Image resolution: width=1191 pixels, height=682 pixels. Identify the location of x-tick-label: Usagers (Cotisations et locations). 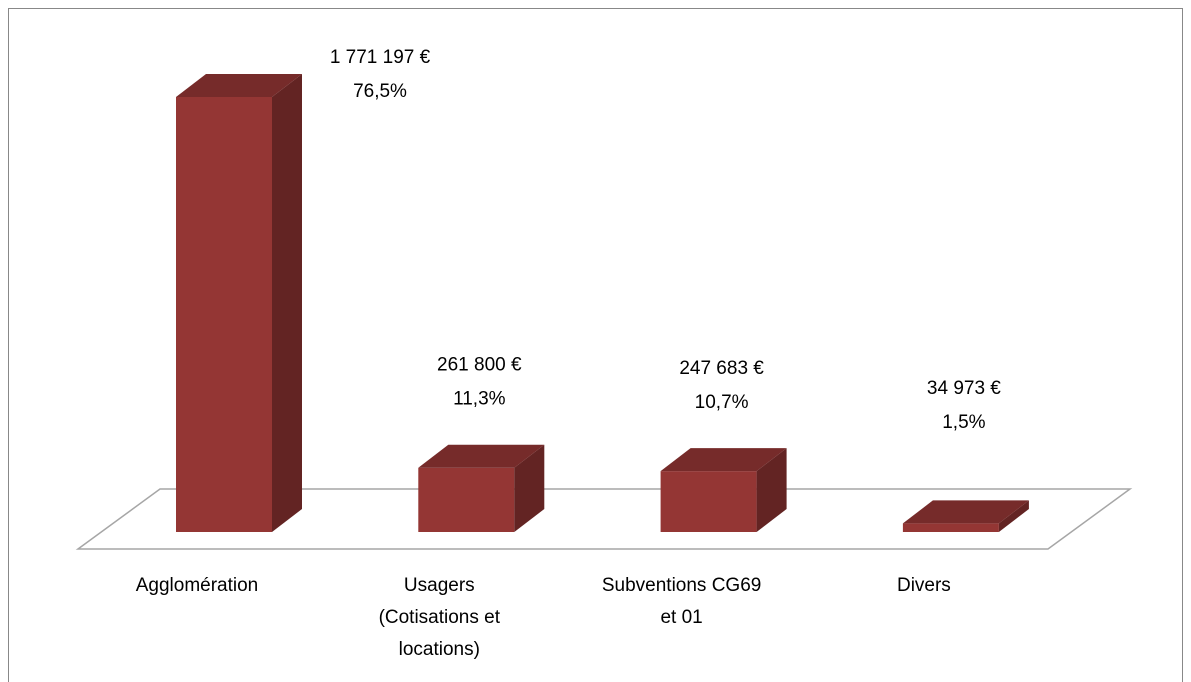
(439, 617).